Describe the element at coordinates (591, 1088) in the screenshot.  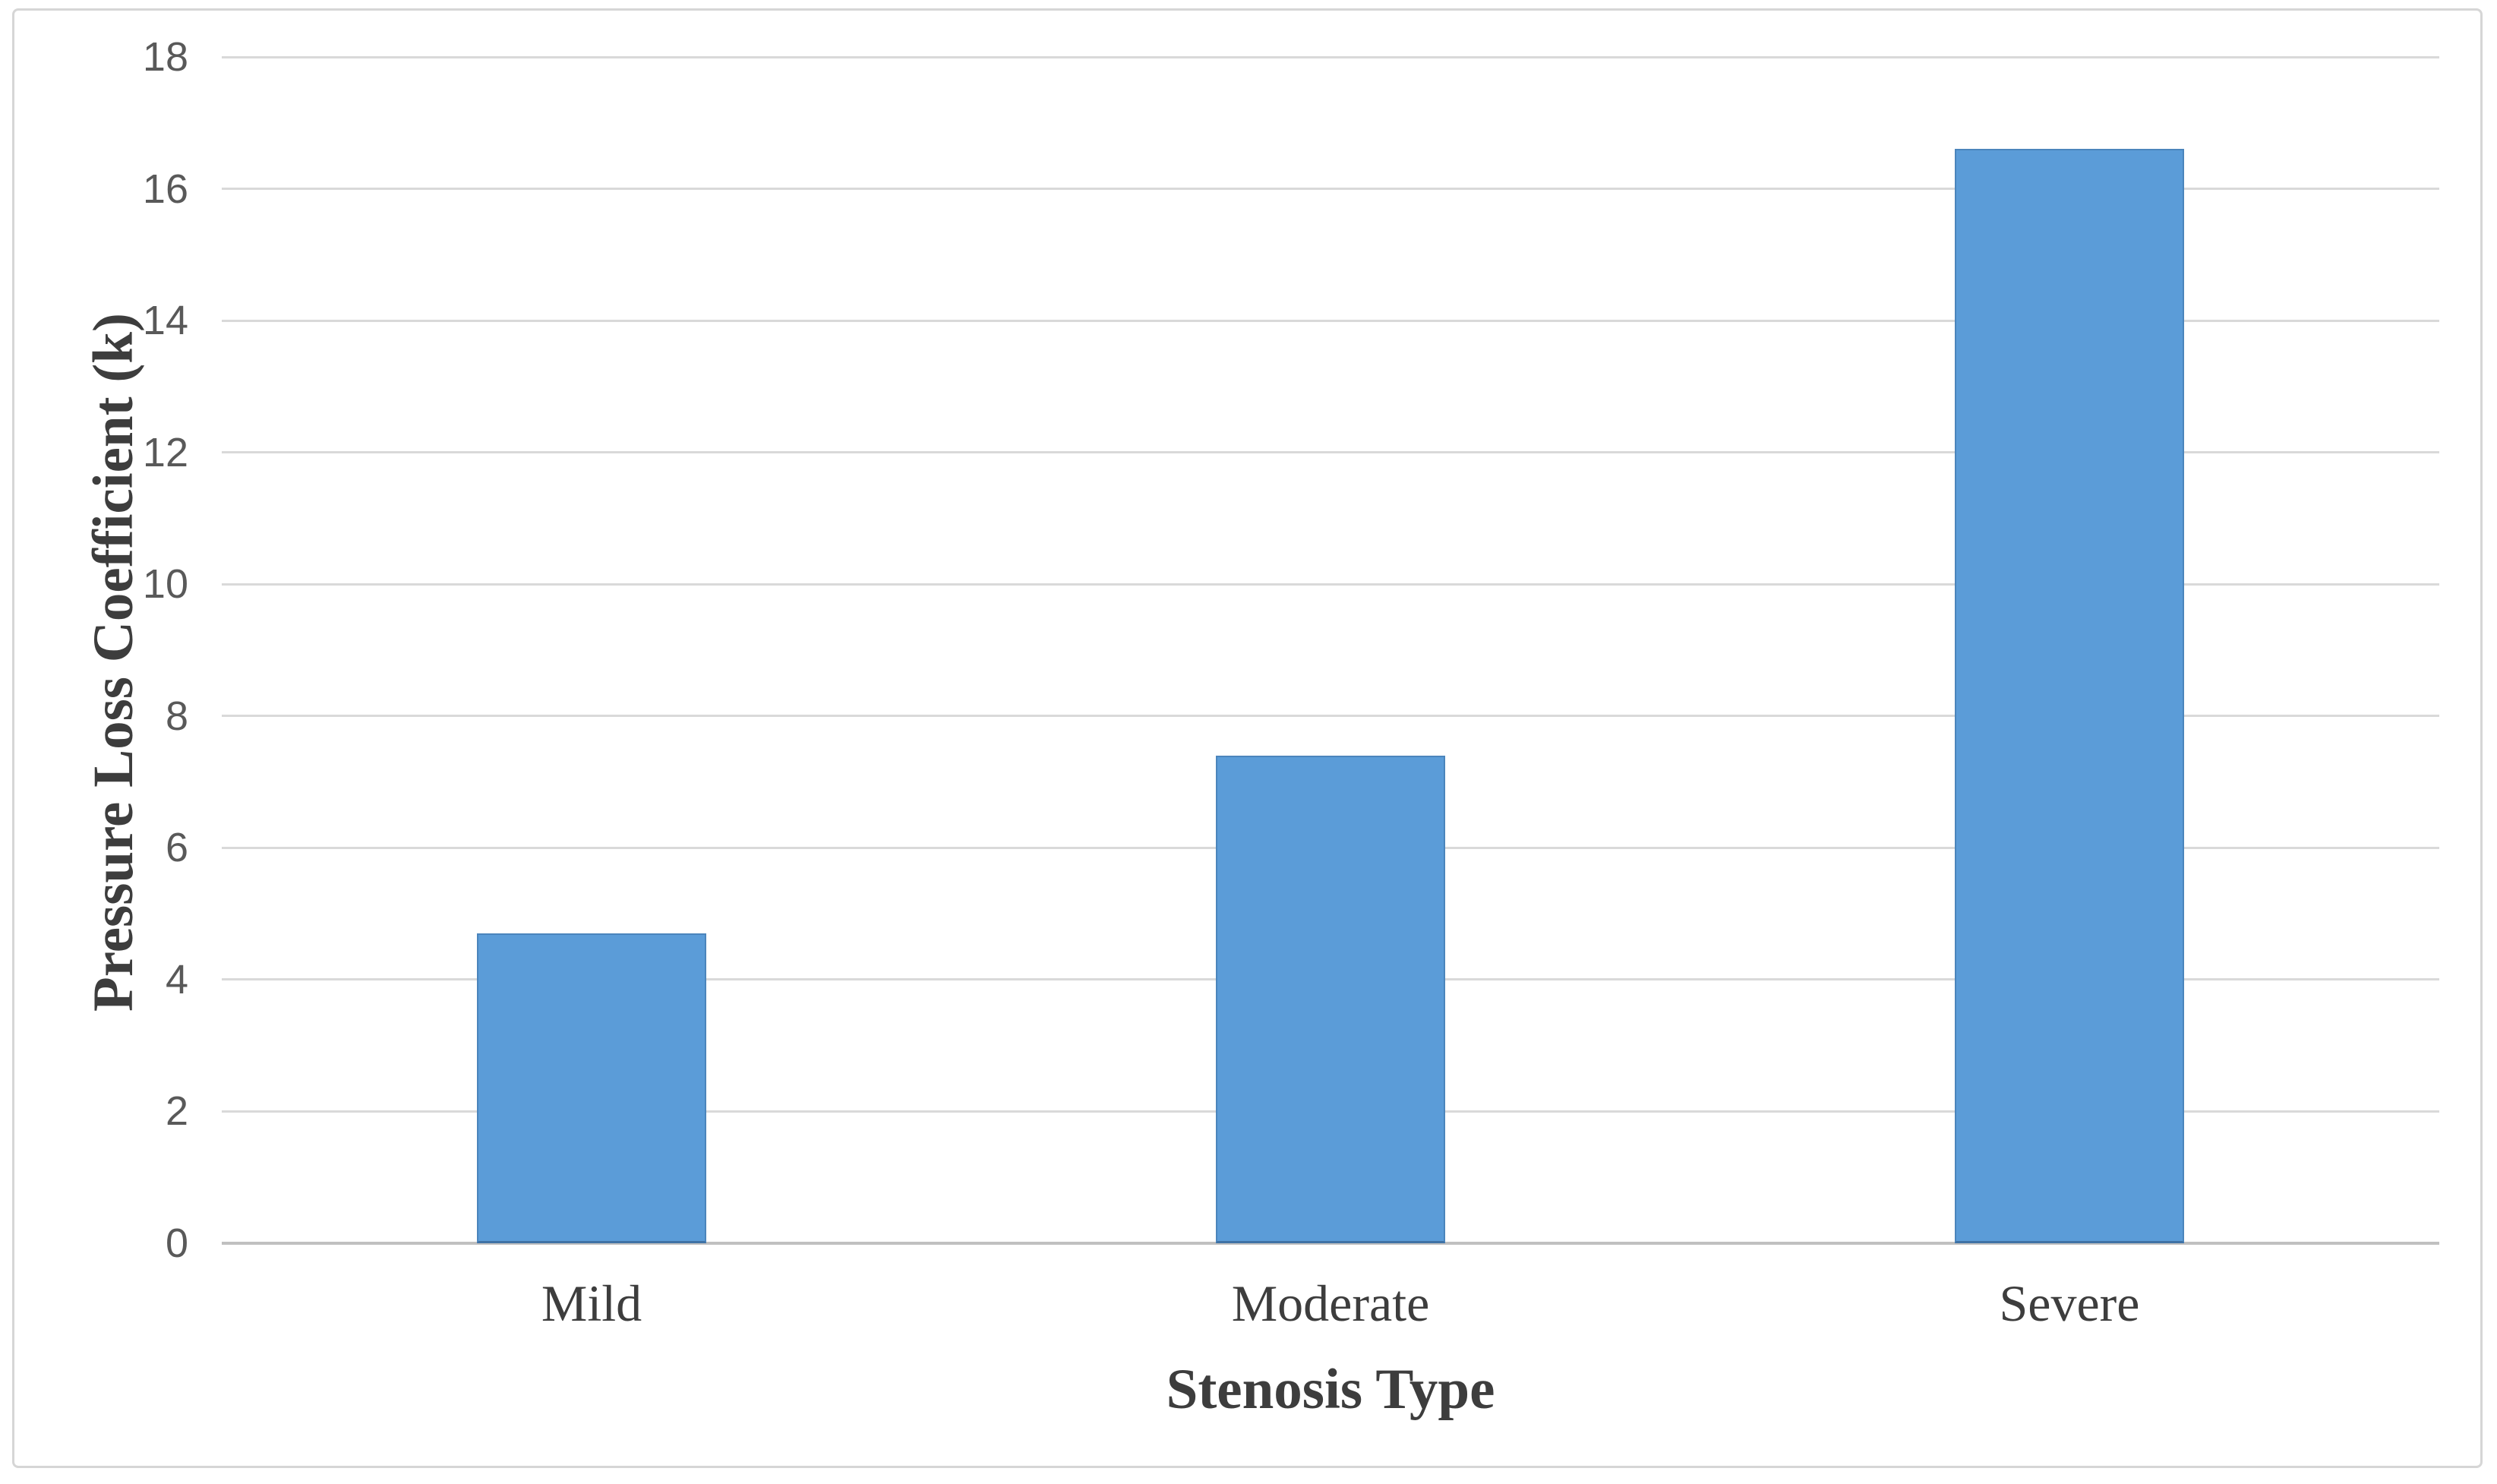
I see `bar-mild` at that location.